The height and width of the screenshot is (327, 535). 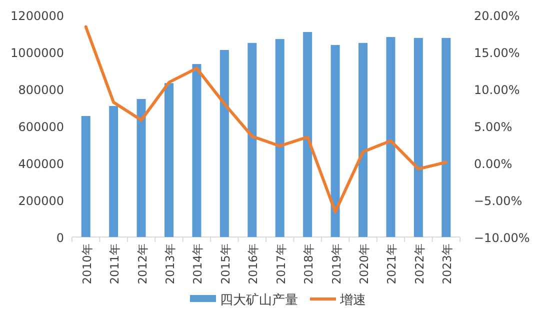 I want to click on y2-tick-label: −5.00%, so click(x=498, y=201).